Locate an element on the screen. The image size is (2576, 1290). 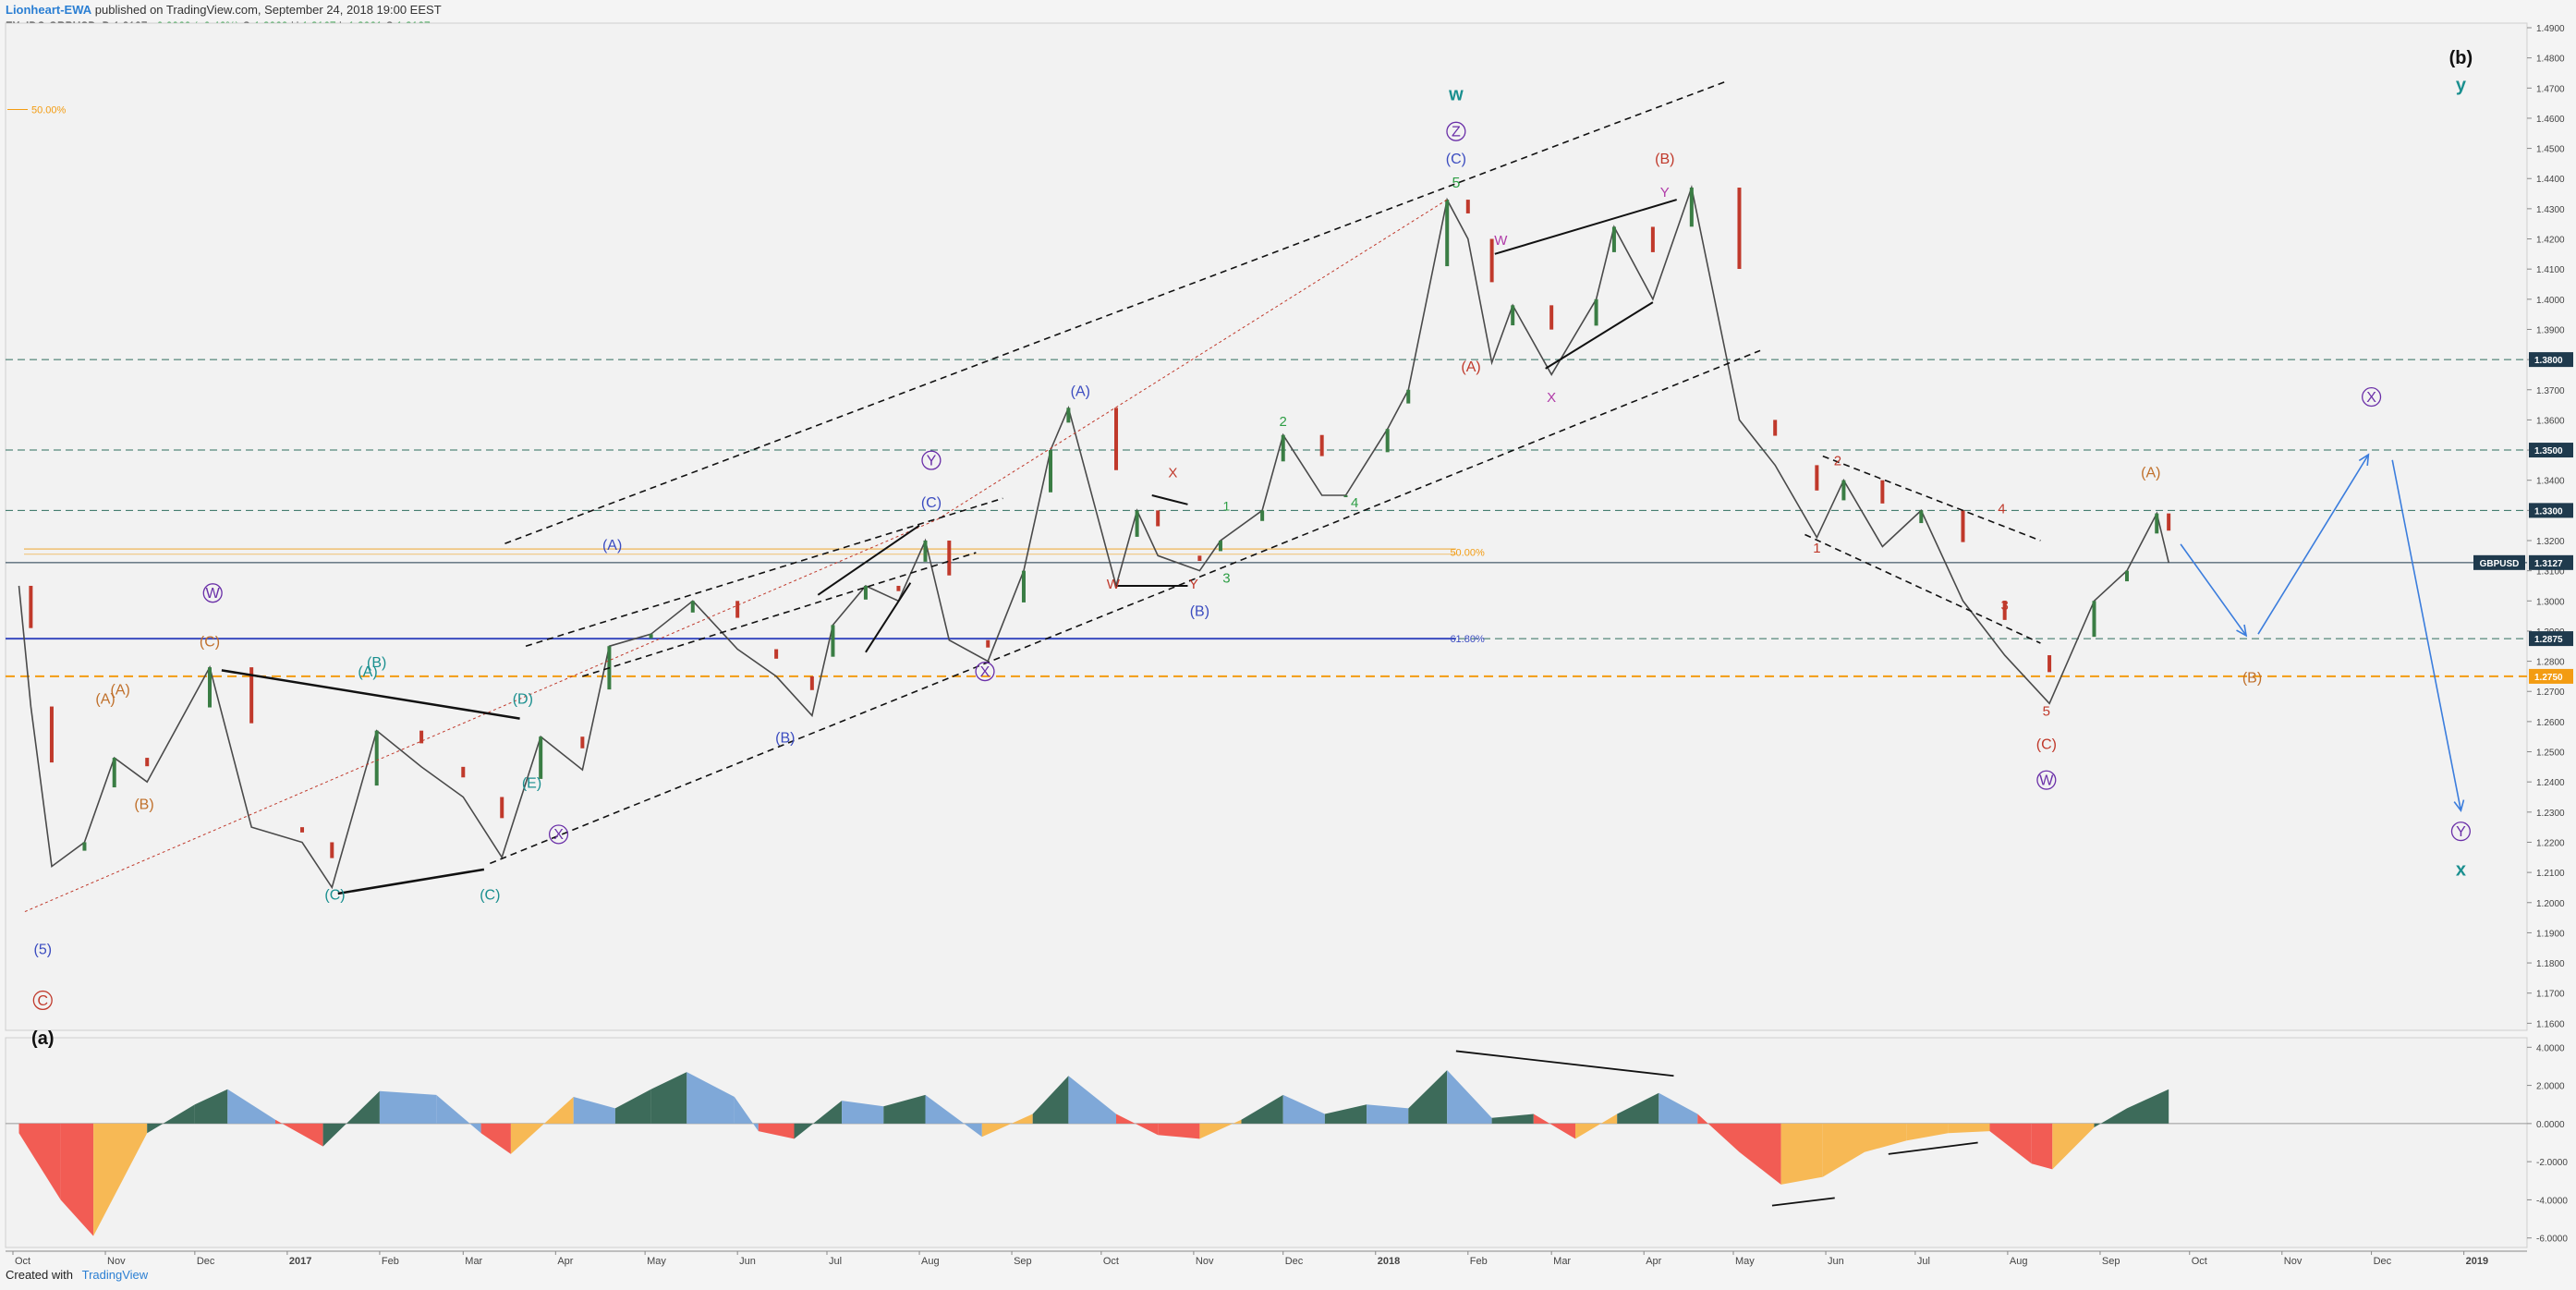
y-tick-label: 1.2100 is located at coordinates (2550, 874).